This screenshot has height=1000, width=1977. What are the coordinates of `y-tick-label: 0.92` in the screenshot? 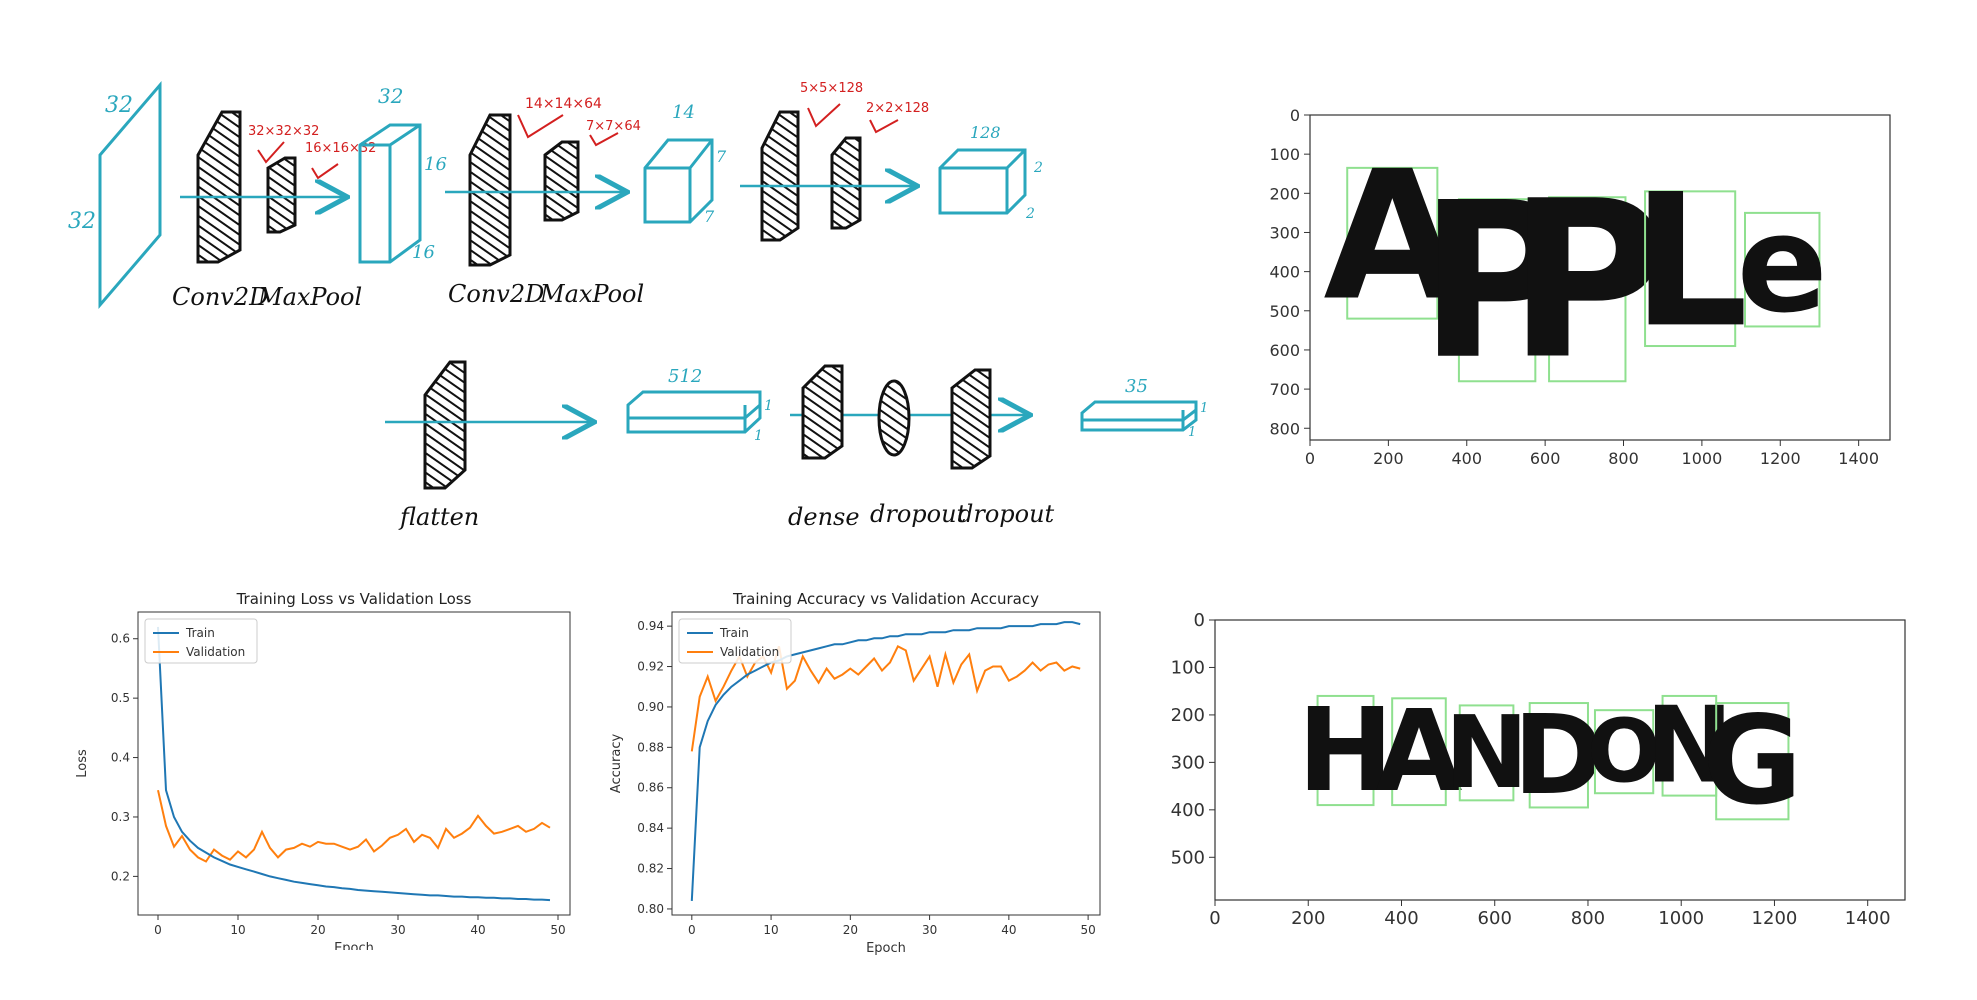 It's located at (650, 667).